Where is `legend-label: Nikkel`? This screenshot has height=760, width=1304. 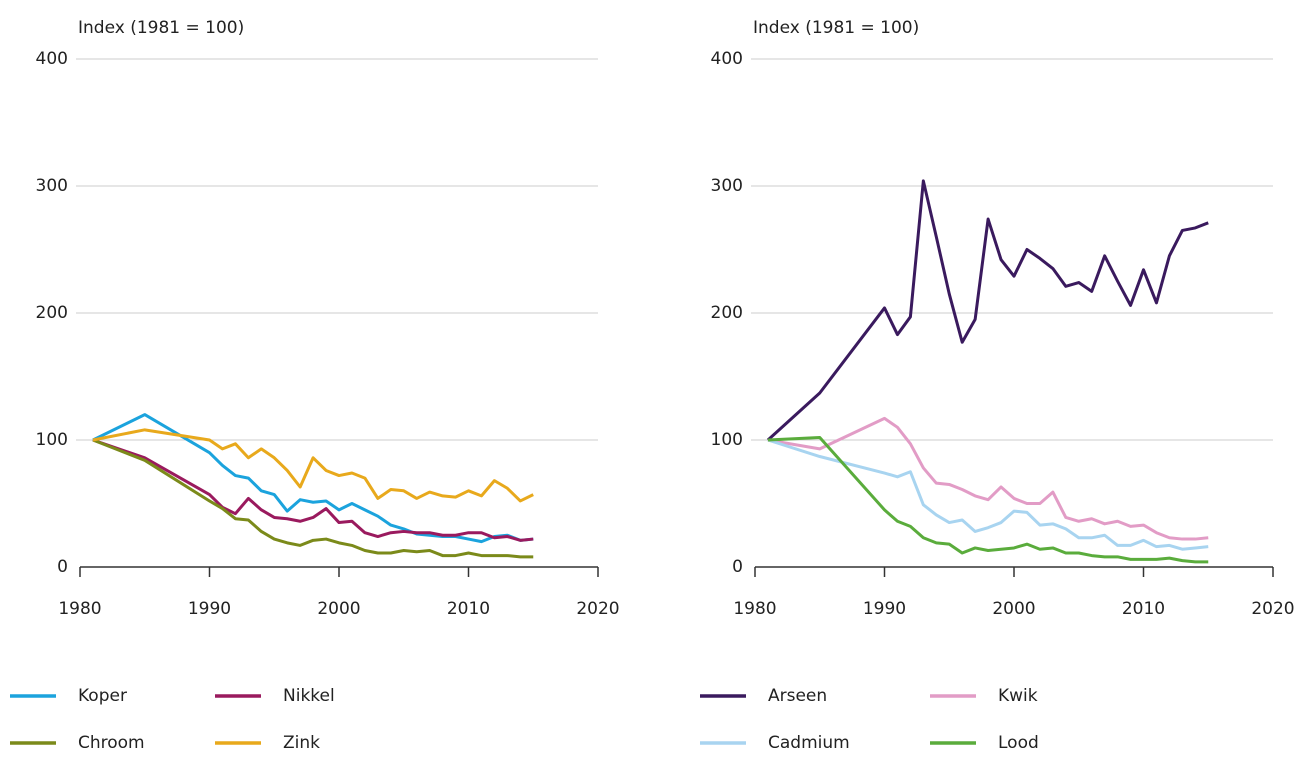 legend-label: Nikkel is located at coordinates (309, 696).